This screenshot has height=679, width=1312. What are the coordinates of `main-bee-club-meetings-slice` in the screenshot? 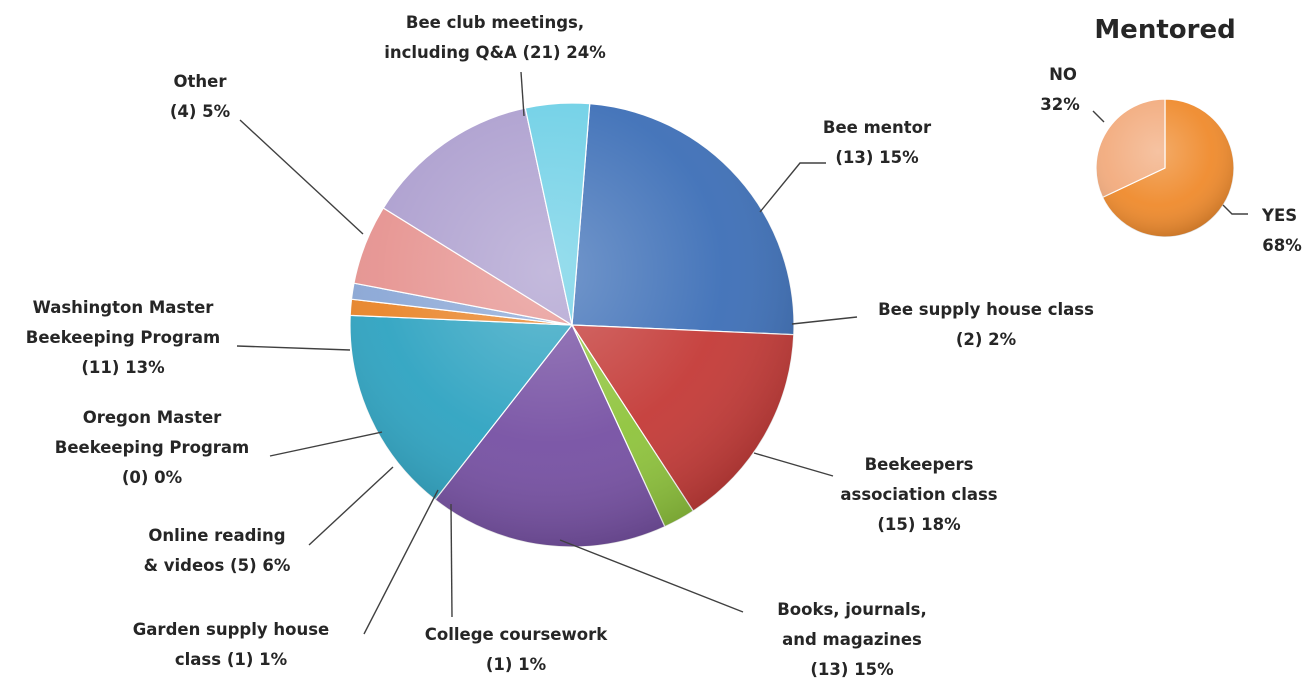 It's located at (683, 219).